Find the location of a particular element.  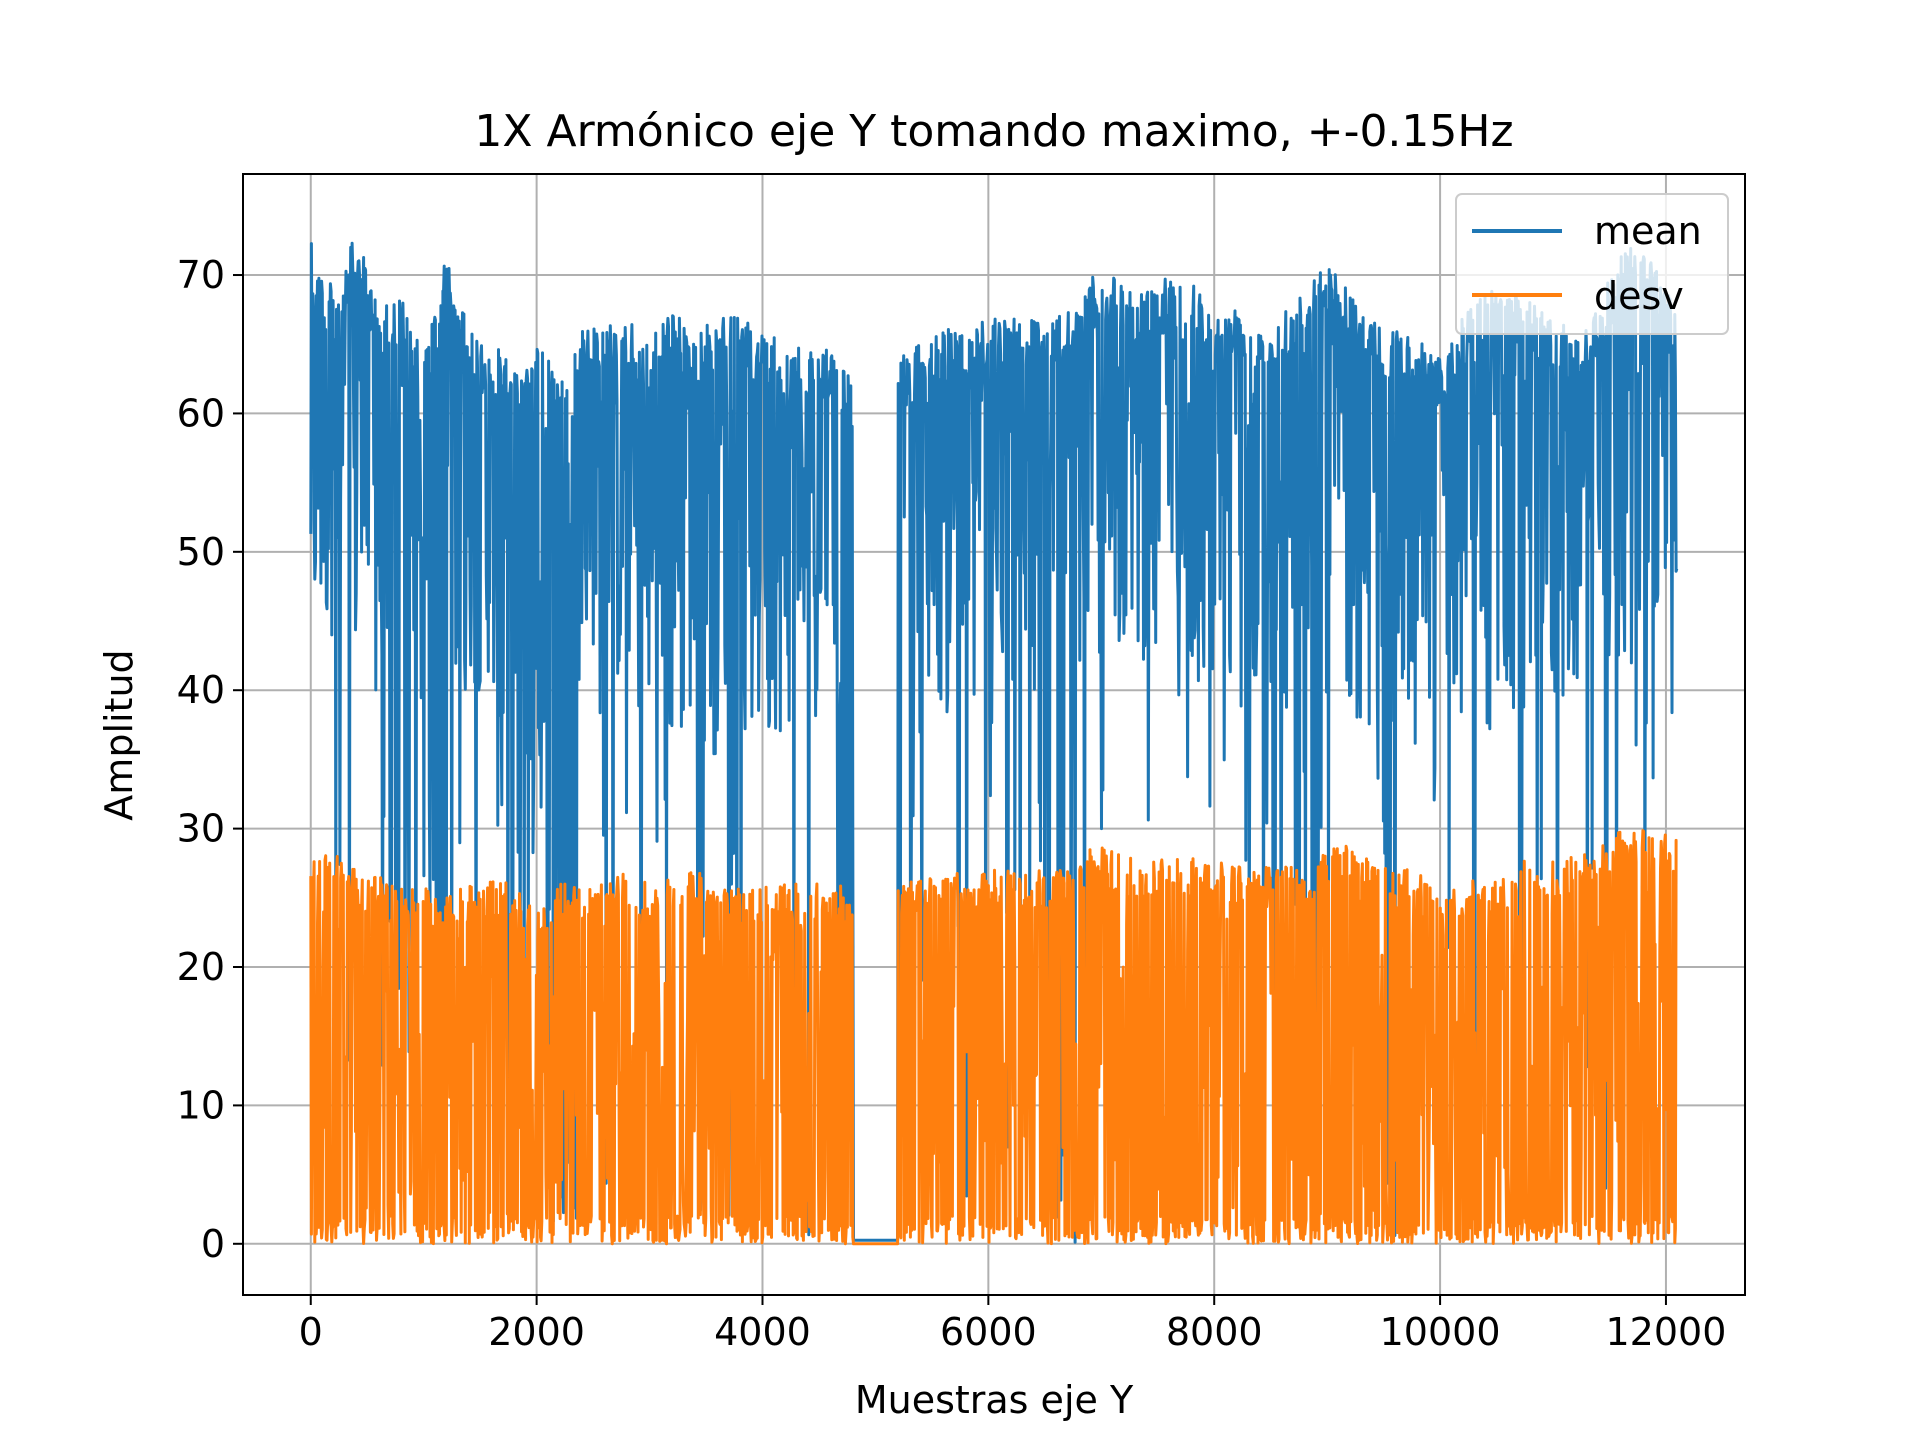

legend-label-desv: desv is located at coordinates (1639, 296).